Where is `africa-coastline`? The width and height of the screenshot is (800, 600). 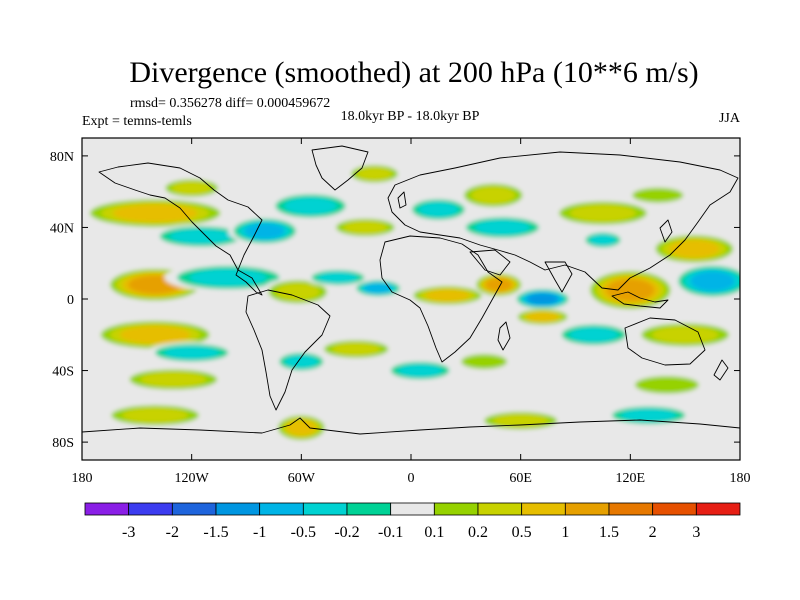 africa-coastline is located at coordinates (441, 299).